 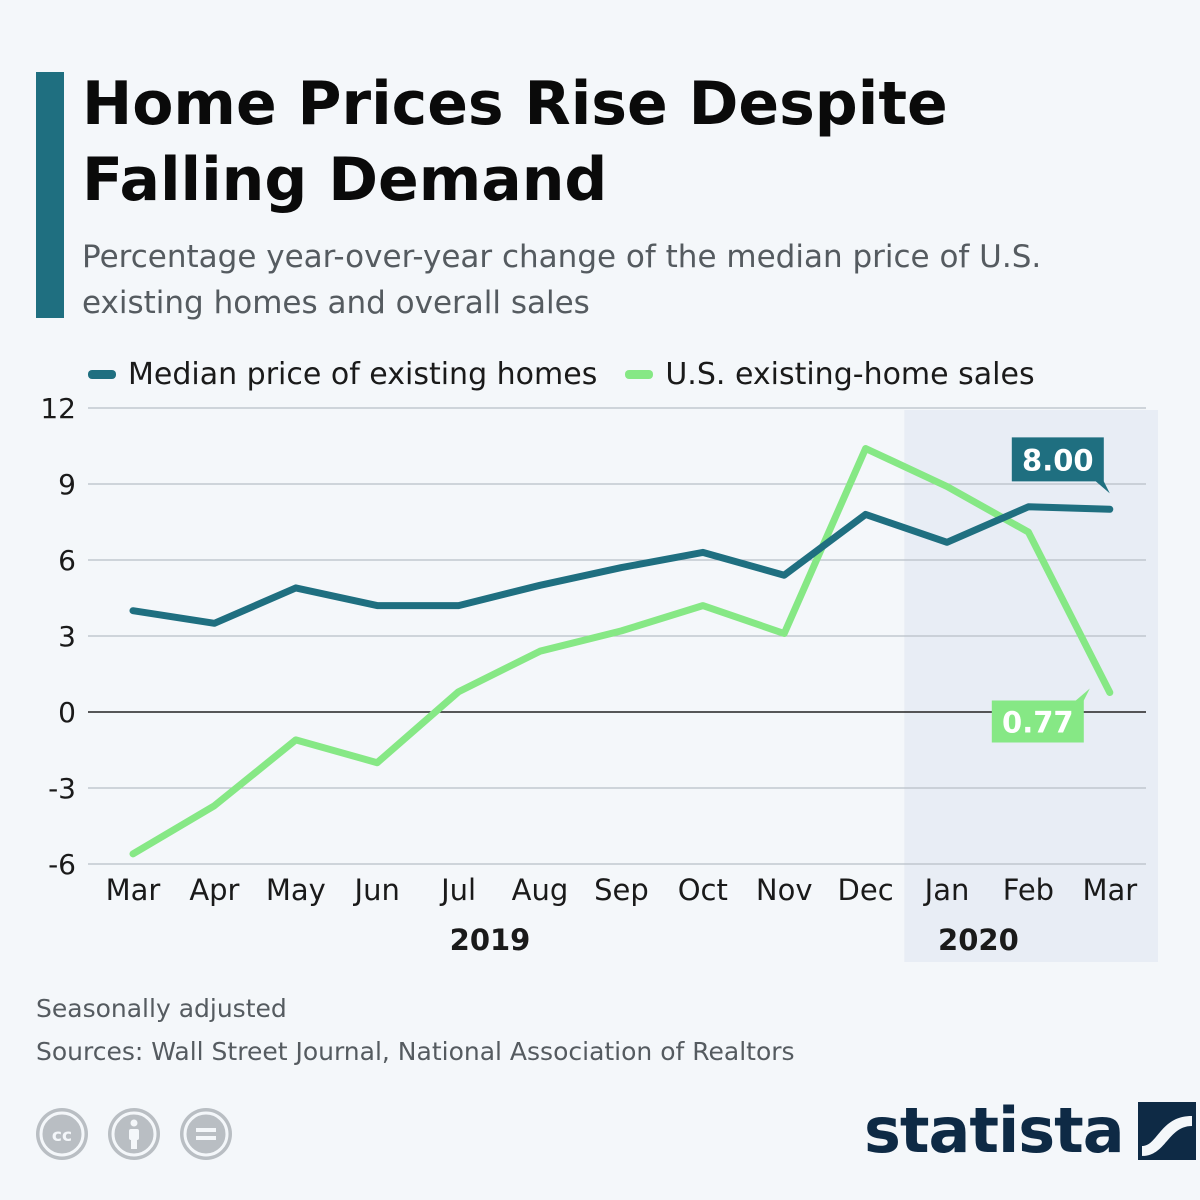 I want to click on svg-text: cc, so click(x=62, y=1136).